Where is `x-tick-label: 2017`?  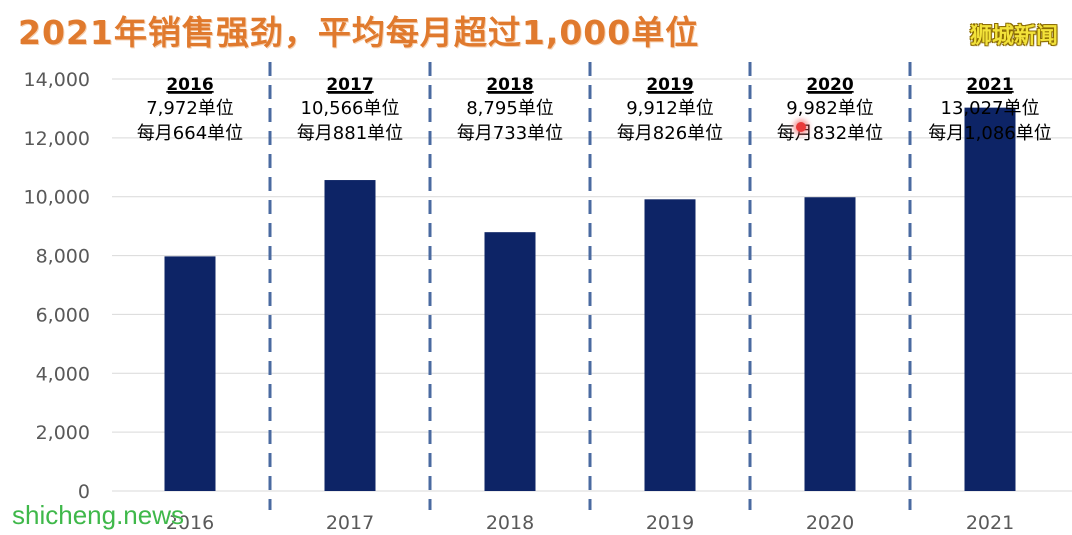
x-tick-label: 2017 is located at coordinates (350, 523).